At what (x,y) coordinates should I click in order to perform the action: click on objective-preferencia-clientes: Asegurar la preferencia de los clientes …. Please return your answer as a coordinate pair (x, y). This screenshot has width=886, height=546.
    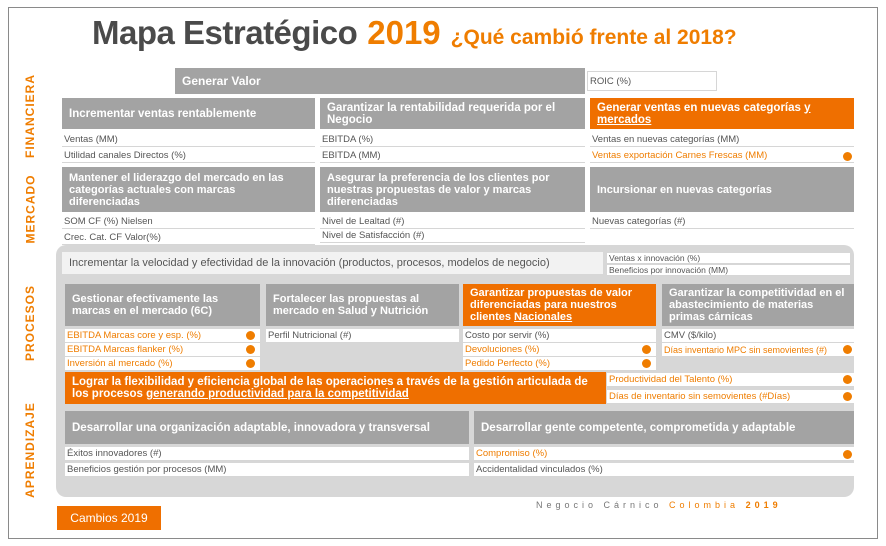
    Looking at the image, I should click on (452, 189).